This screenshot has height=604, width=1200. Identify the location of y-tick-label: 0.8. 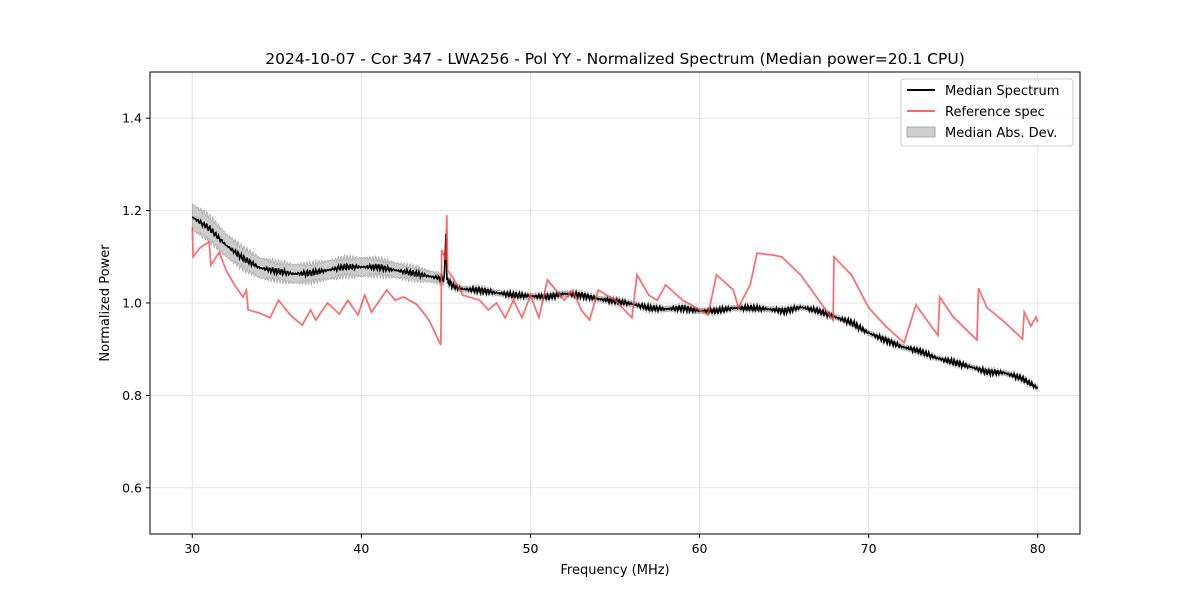
(132, 395).